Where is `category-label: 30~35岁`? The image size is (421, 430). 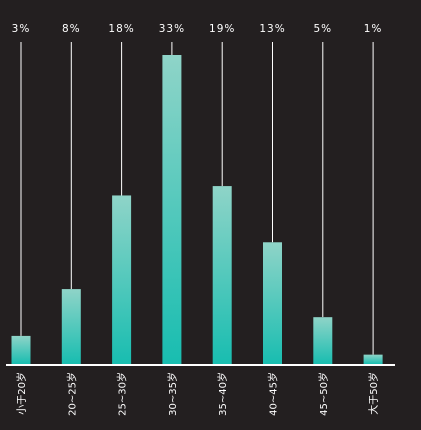
category-label: 30~35岁 is located at coordinates (172, 394).